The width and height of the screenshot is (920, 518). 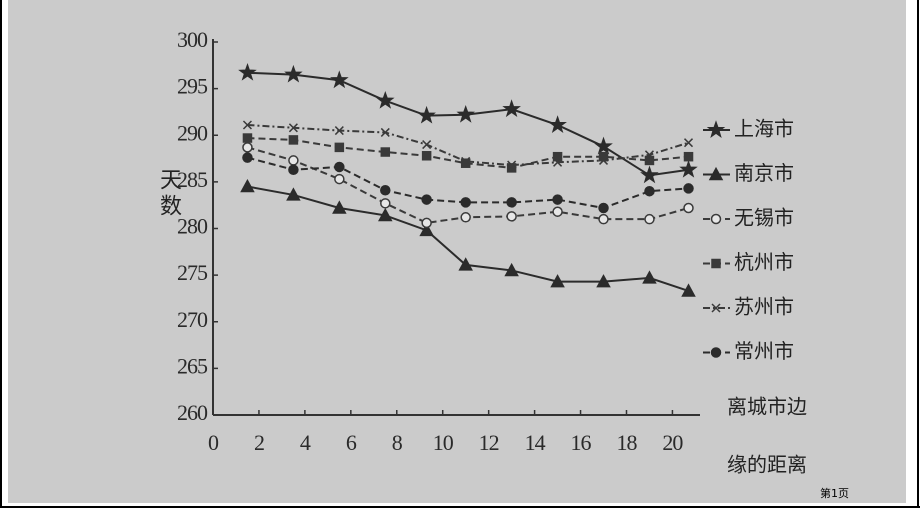 I want to click on y-tick-label: 275, so click(x=192, y=272).